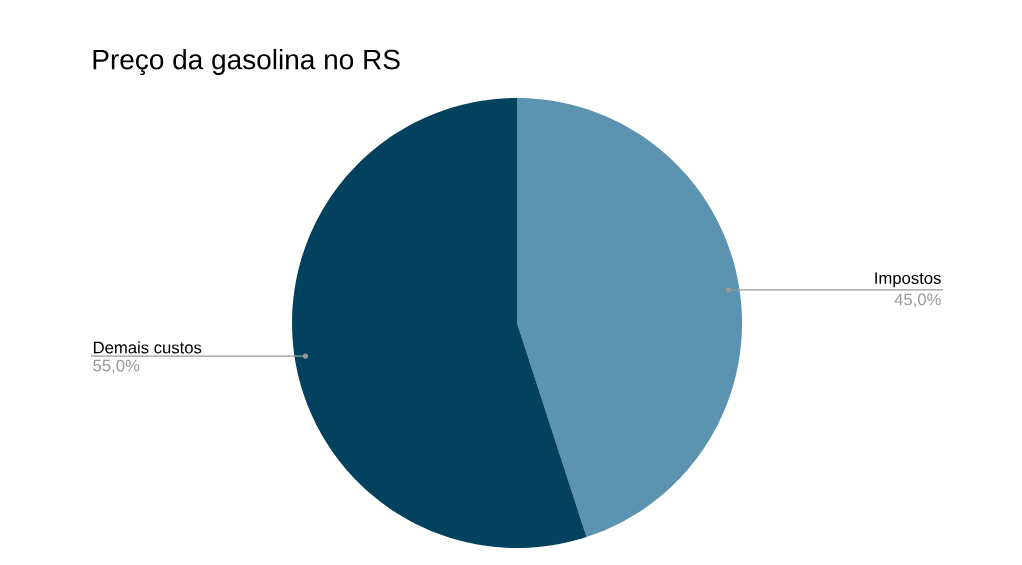 The width and height of the screenshot is (1022, 565). I want to click on slice-label: Impostos, so click(908, 280).